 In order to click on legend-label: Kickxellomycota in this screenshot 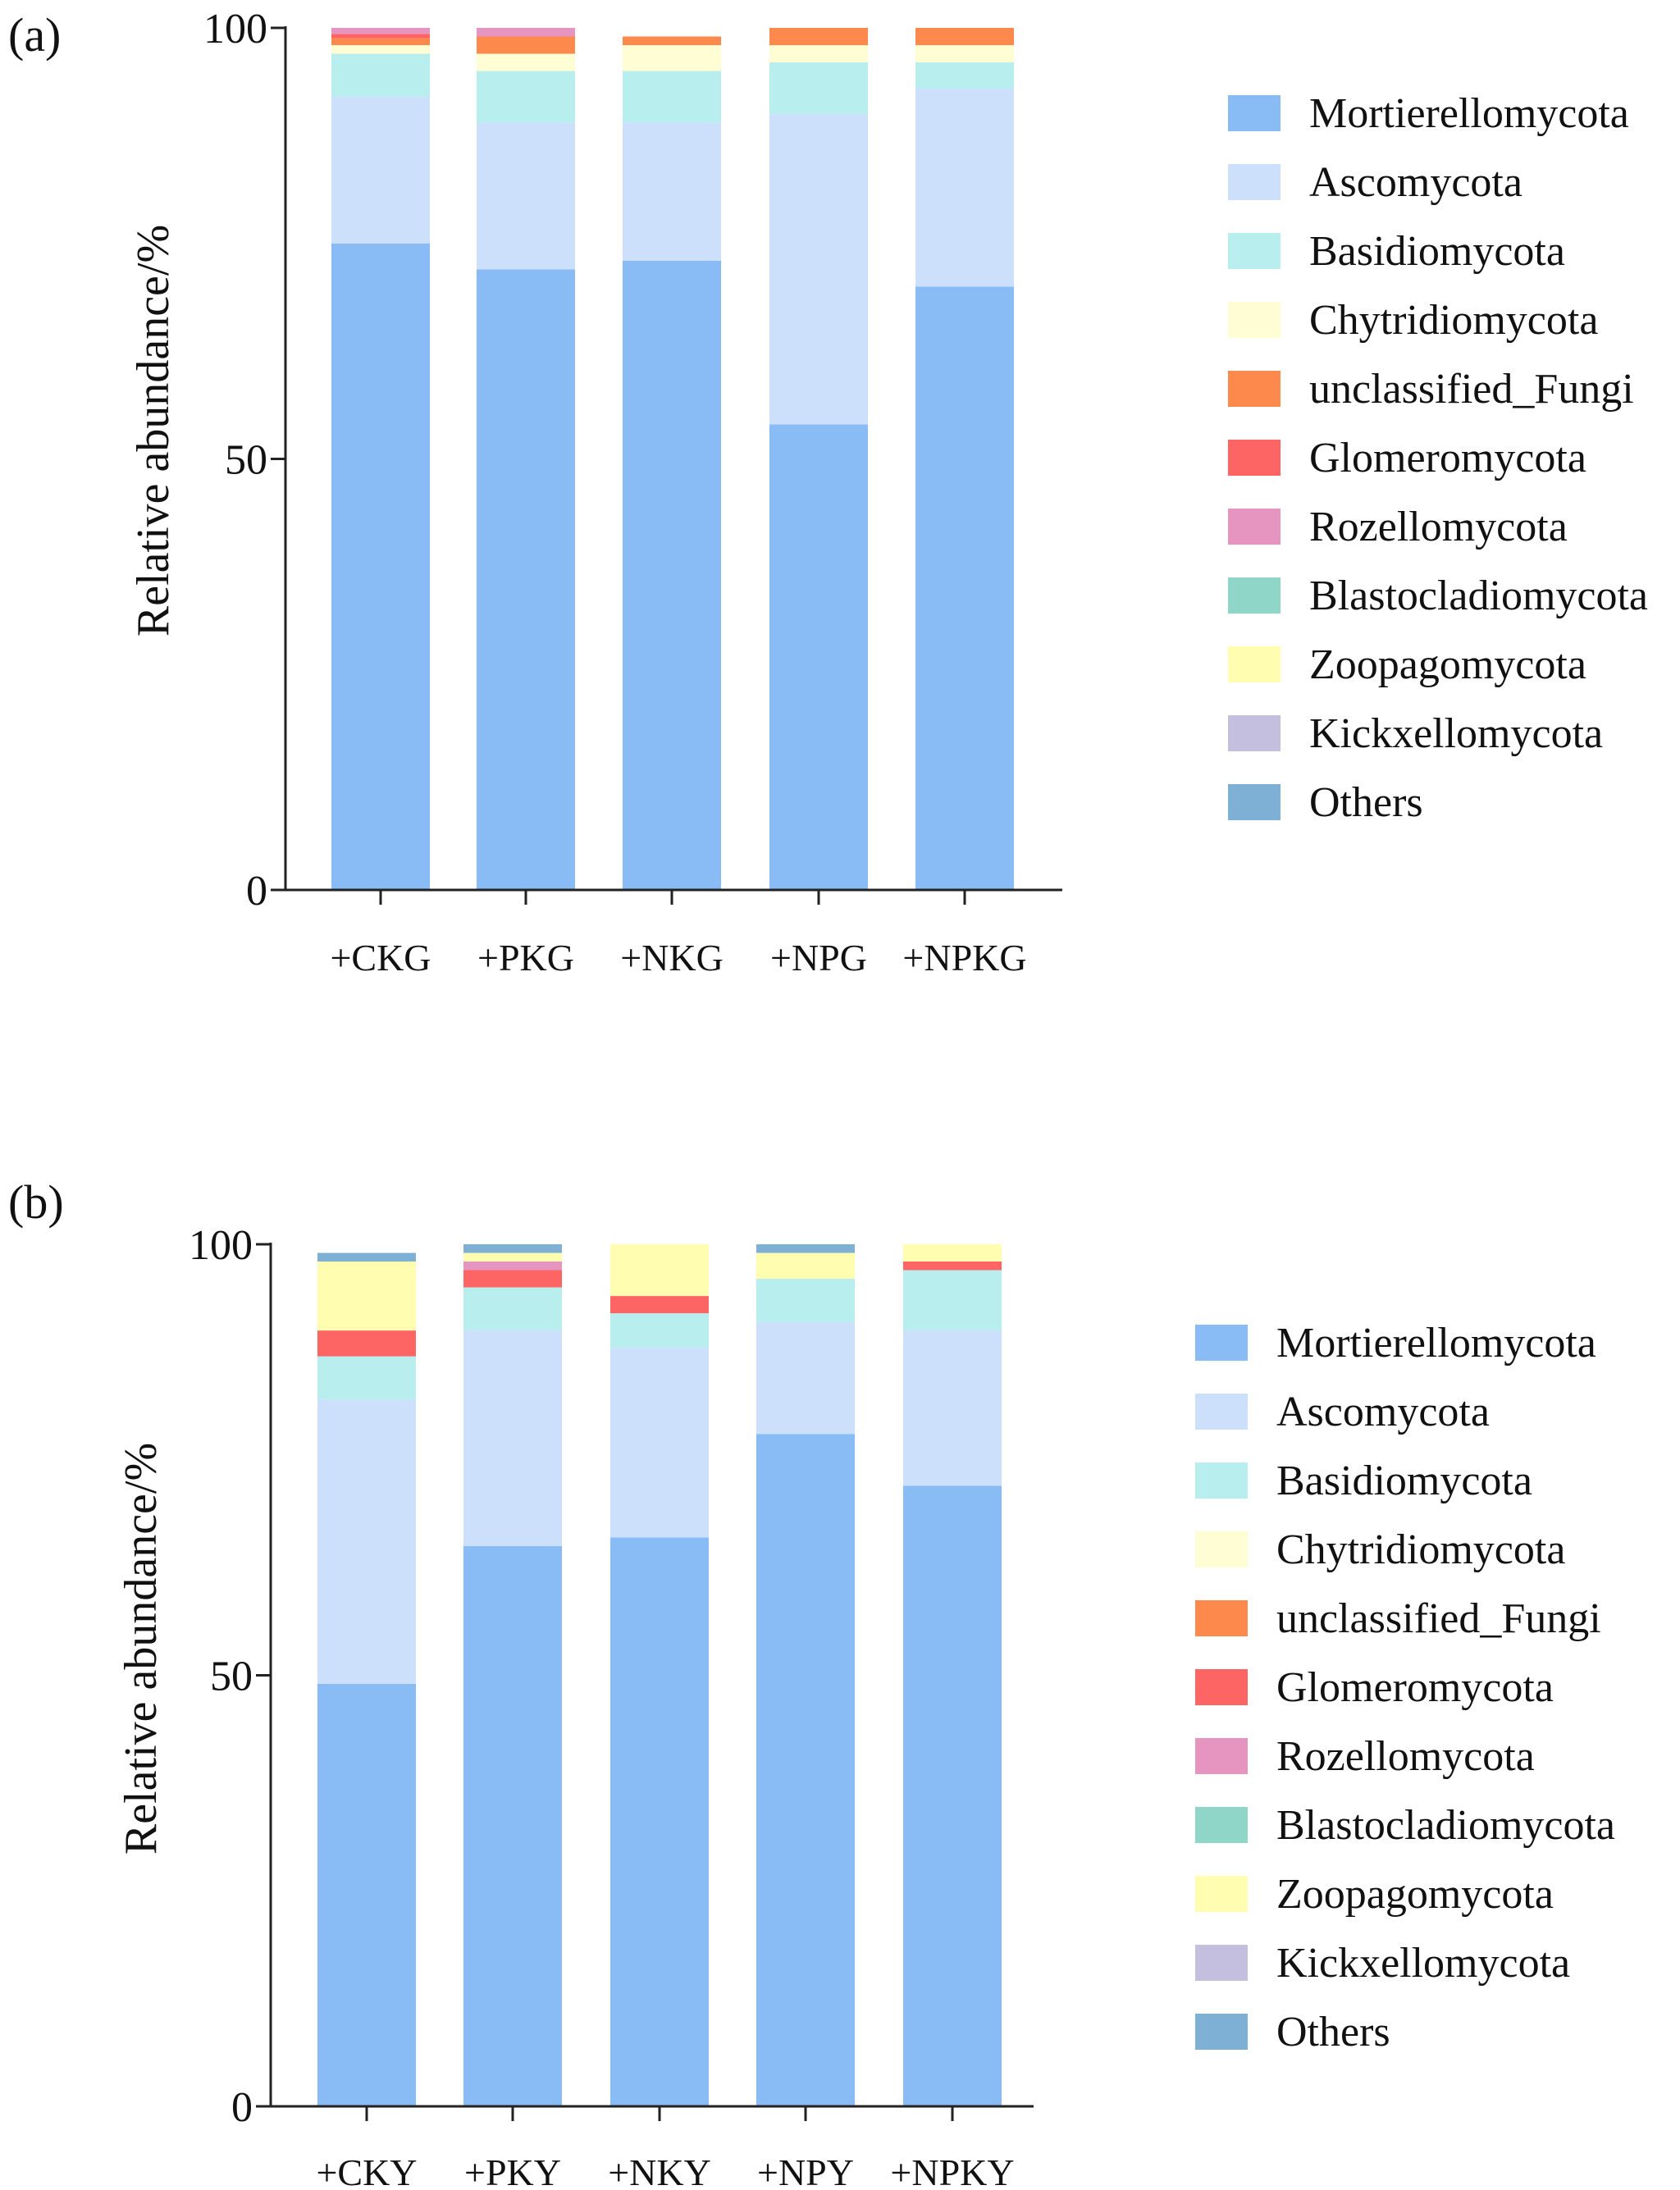, I will do `click(1456, 733)`.